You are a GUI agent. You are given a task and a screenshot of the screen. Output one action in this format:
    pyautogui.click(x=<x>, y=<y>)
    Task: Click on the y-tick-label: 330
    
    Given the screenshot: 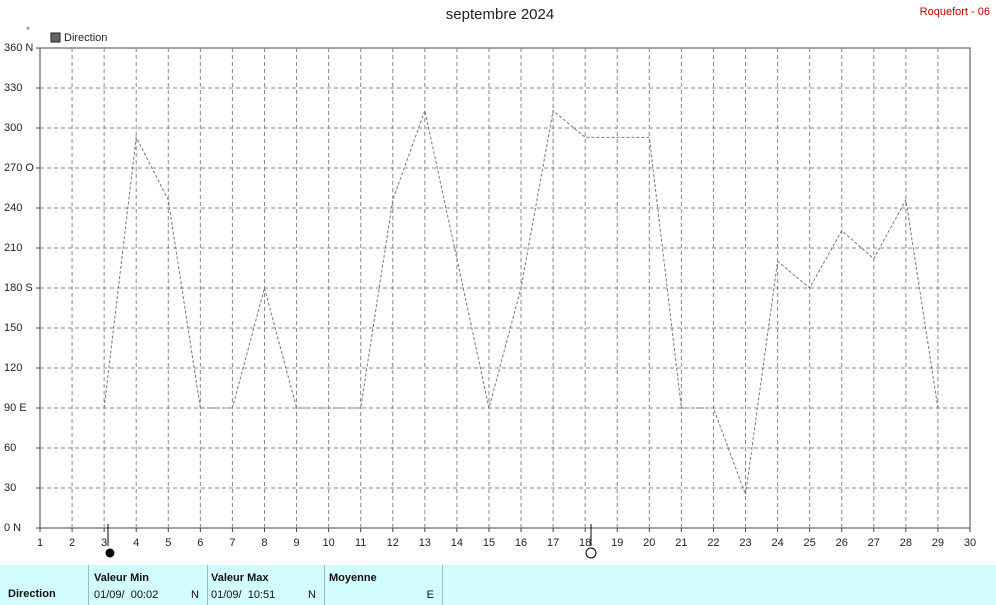 What is the action you would take?
    pyautogui.click(x=13, y=88)
    